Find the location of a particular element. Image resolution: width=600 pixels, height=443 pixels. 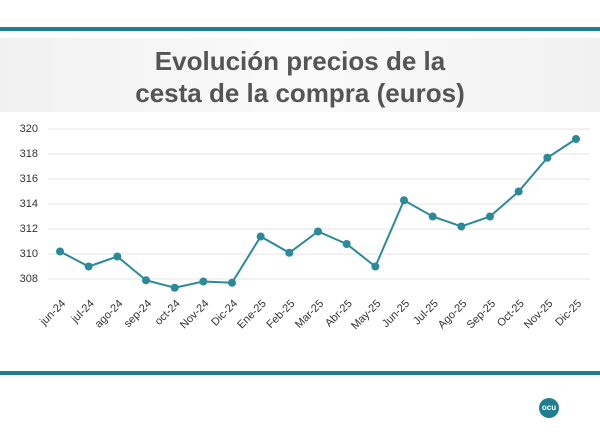

x-tick-label: jun-24 is located at coordinates (52, 313).